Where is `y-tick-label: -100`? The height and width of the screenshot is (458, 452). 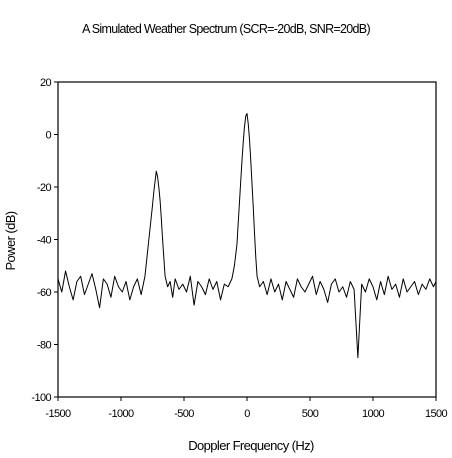
y-tick-label: -100 is located at coordinates (41, 398).